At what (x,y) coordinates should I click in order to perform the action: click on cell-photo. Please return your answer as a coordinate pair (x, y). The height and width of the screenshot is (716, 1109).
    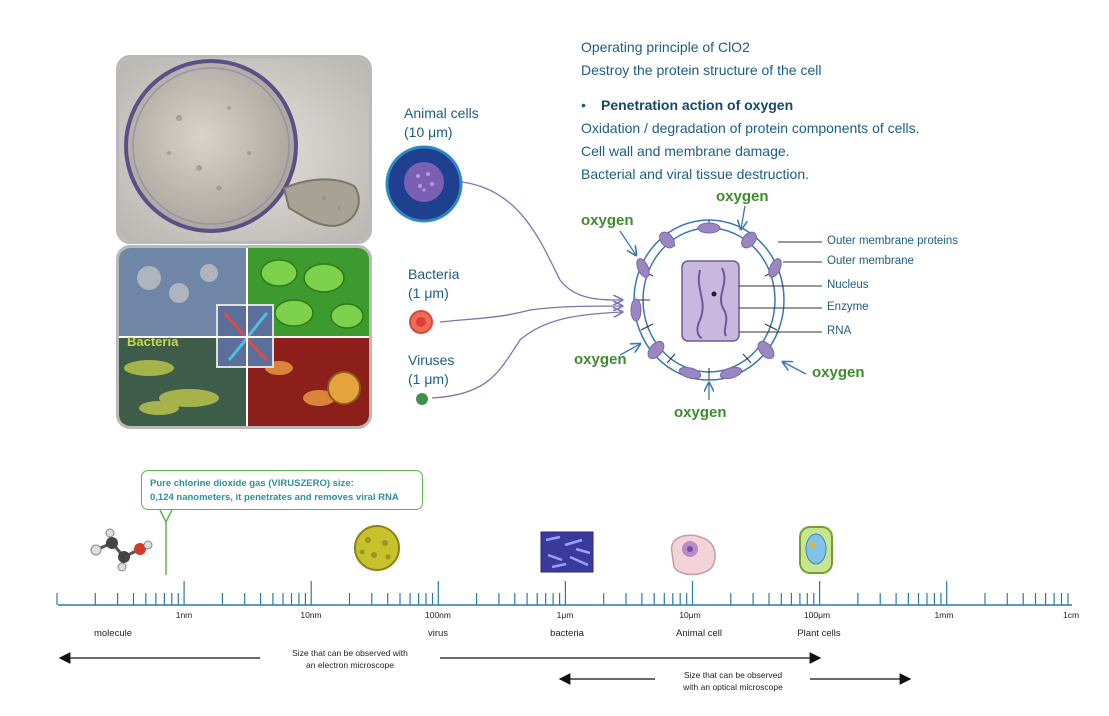
    Looking at the image, I should click on (244, 149).